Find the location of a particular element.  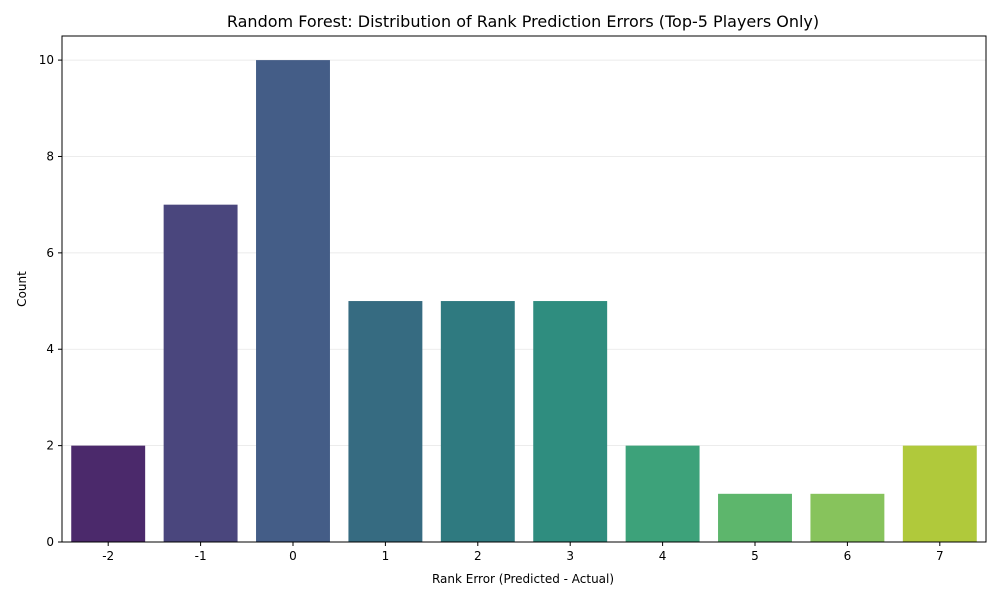

x-tick-label: 2 is located at coordinates (478, 556).